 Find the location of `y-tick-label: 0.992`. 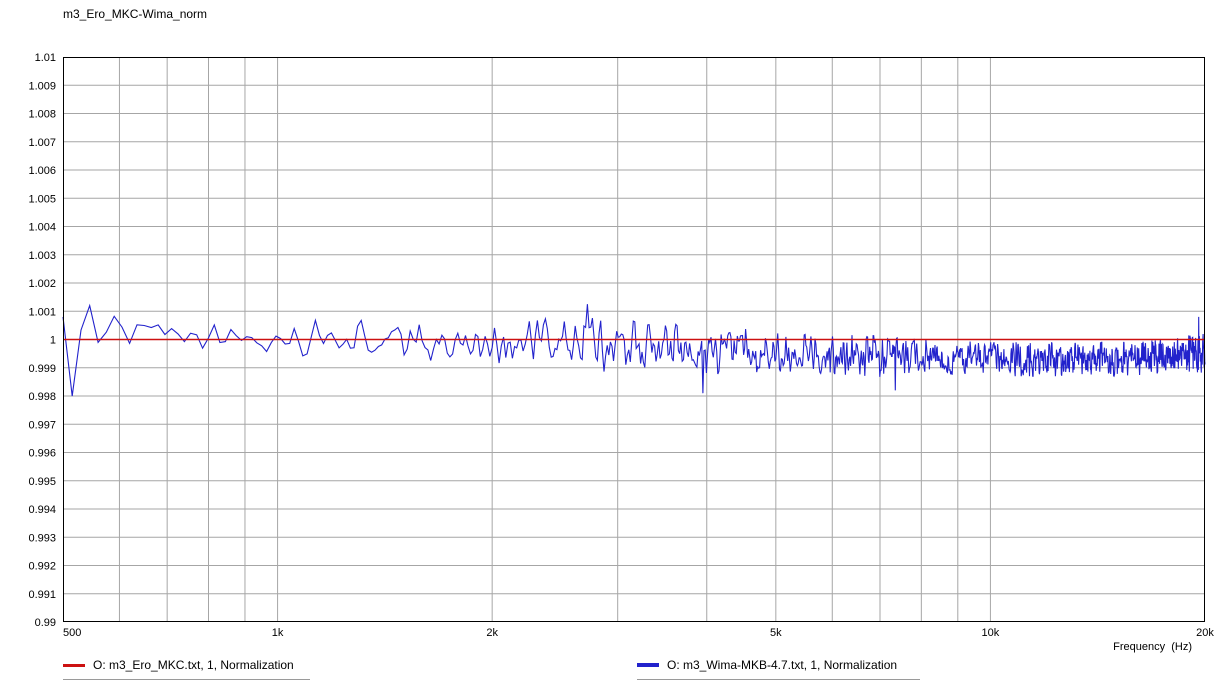

y-tick-label: 0.992 is located at coordinates (42, 567).